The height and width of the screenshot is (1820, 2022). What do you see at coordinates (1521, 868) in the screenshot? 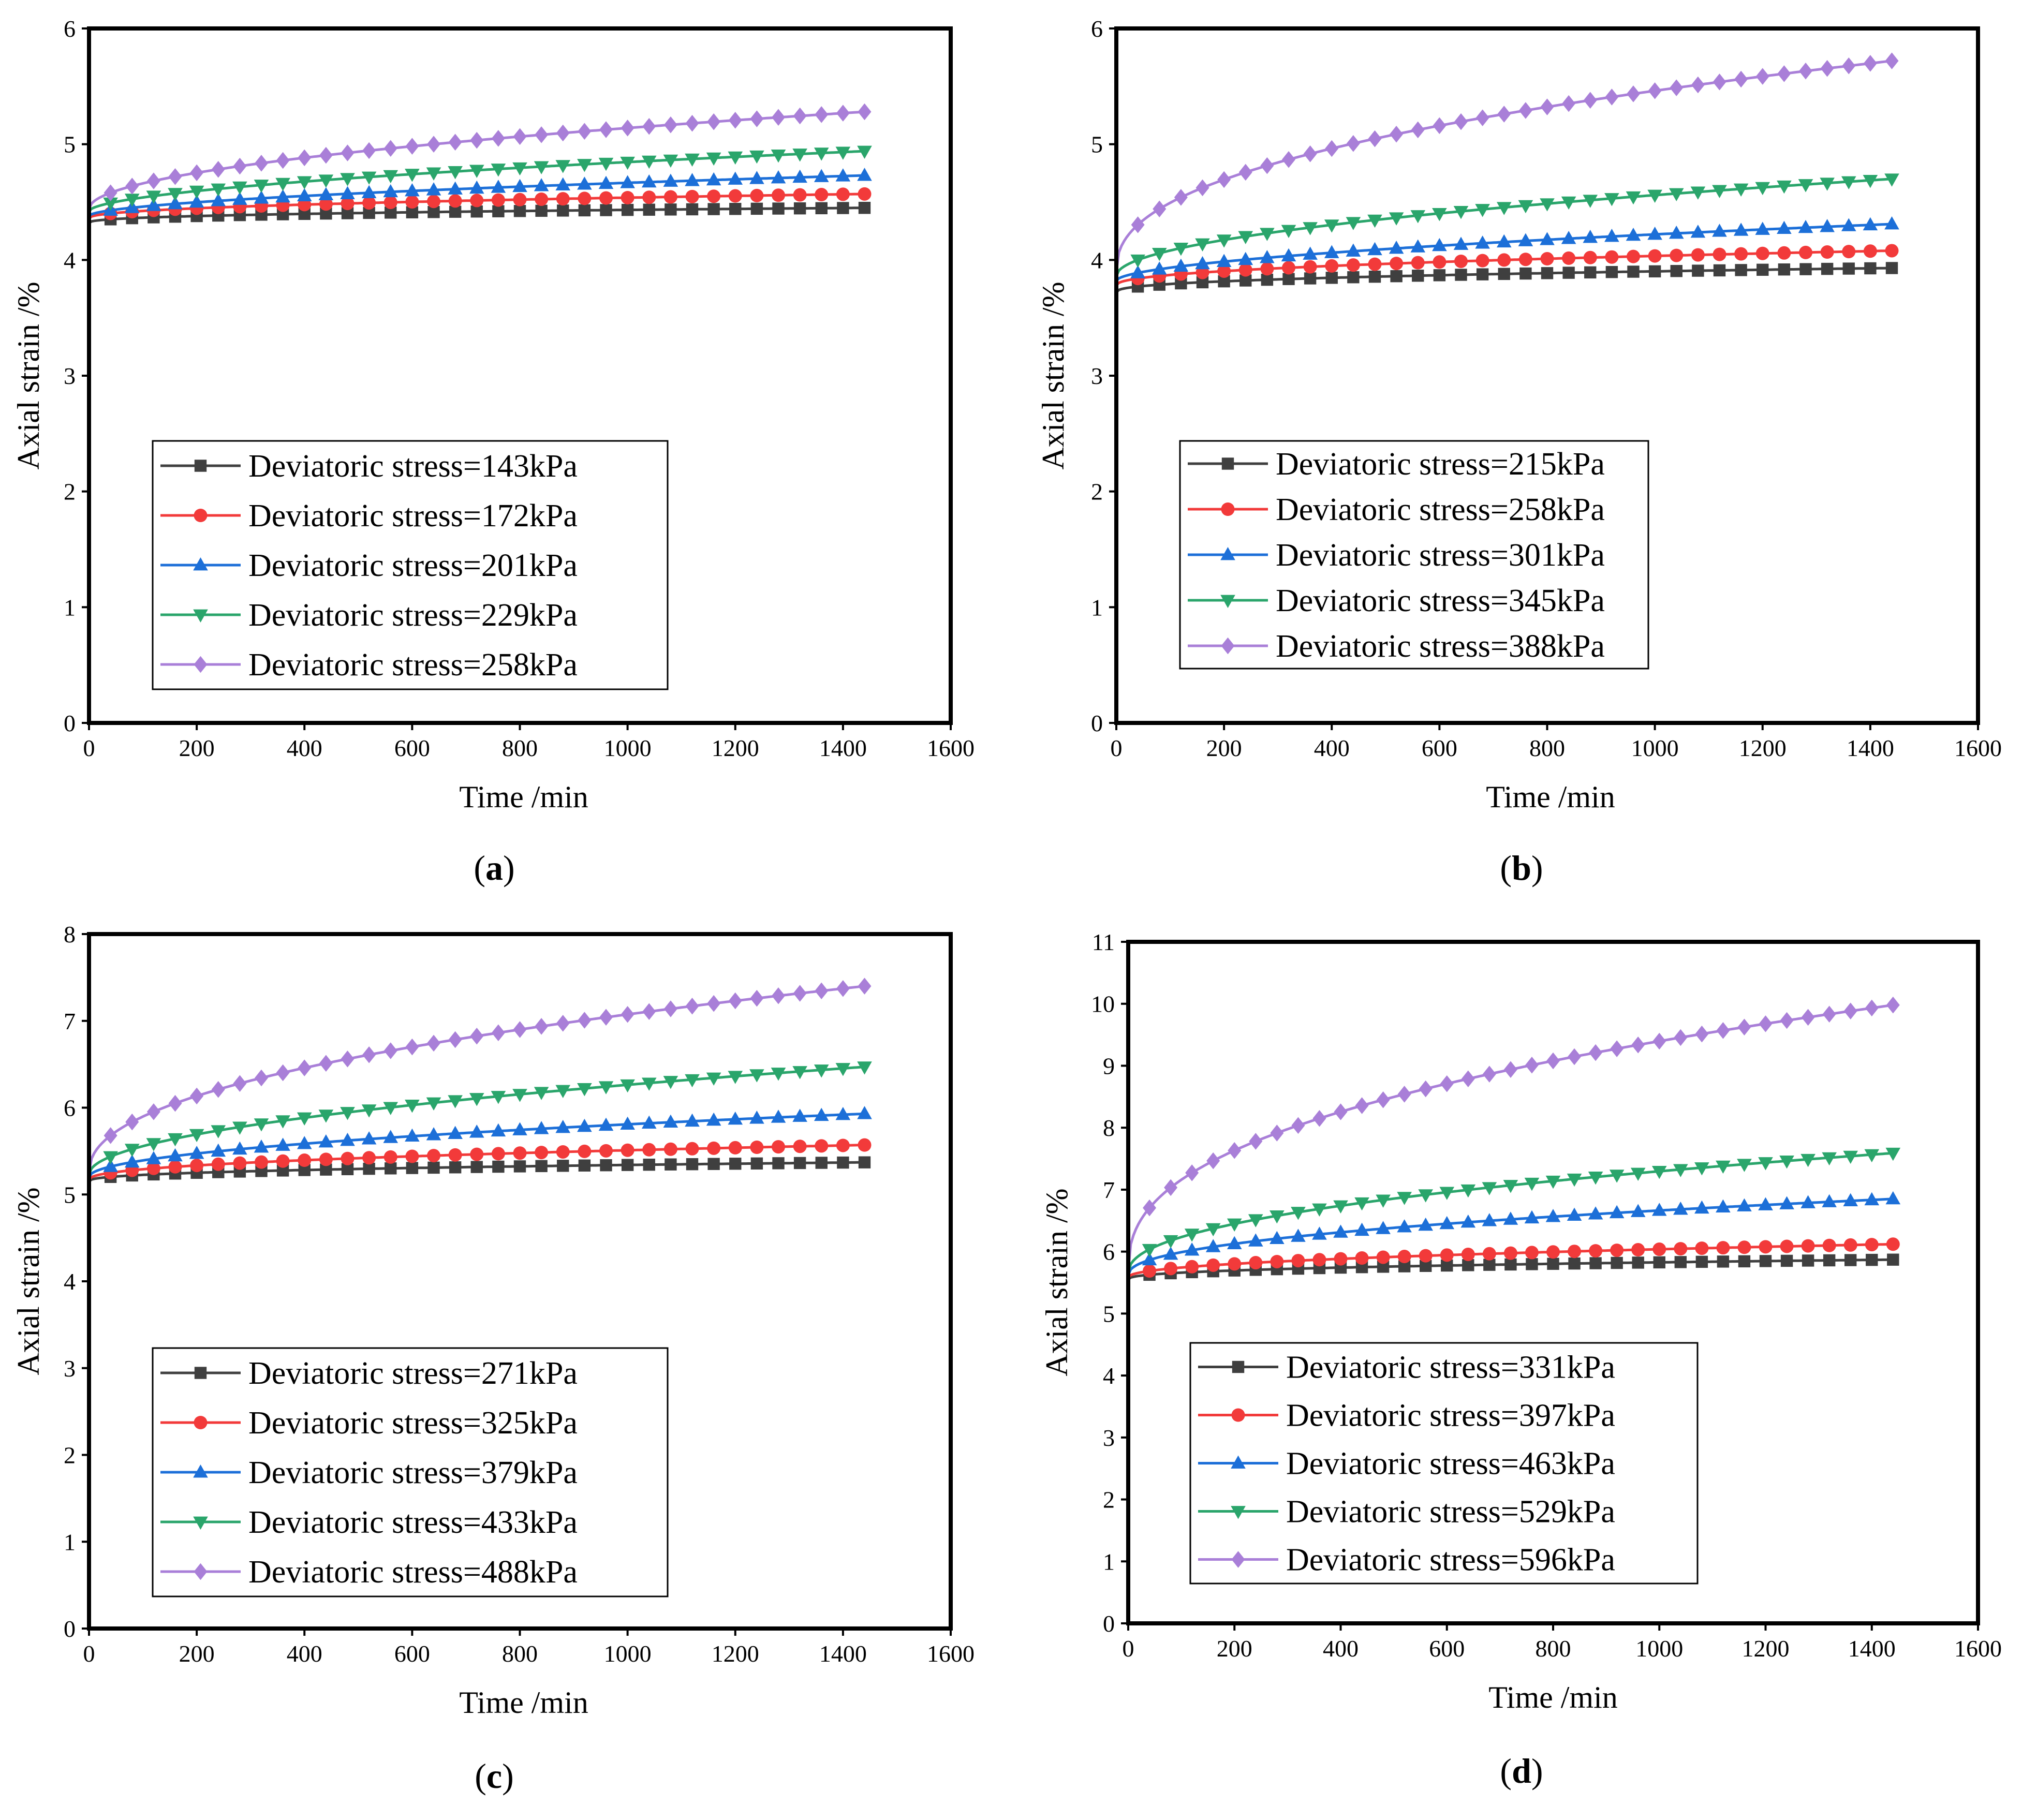
I see `panel-label: (b)` at bounding box center [1521, 868].